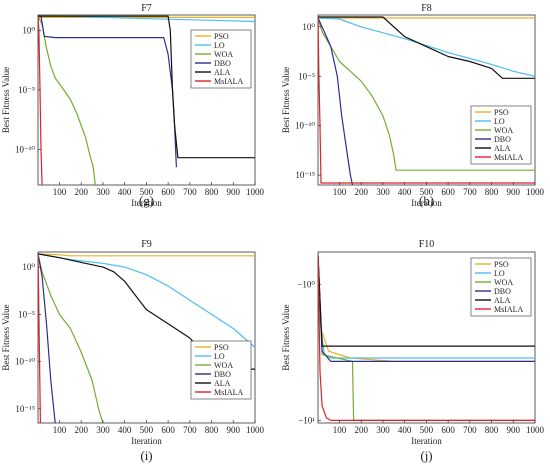 The height and width of the screenshot is (471, 550). Describe the element at coordinates (146, 255) in the screenshot. I see `series-line-pso` at that location.